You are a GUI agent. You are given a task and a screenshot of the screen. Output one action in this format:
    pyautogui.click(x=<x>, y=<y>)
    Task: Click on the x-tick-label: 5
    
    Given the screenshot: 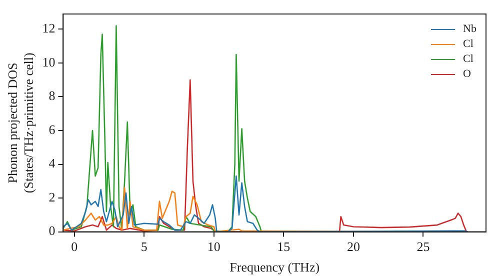 What is the action you would take?
    pyautogui.click(x=144, y=246)
    